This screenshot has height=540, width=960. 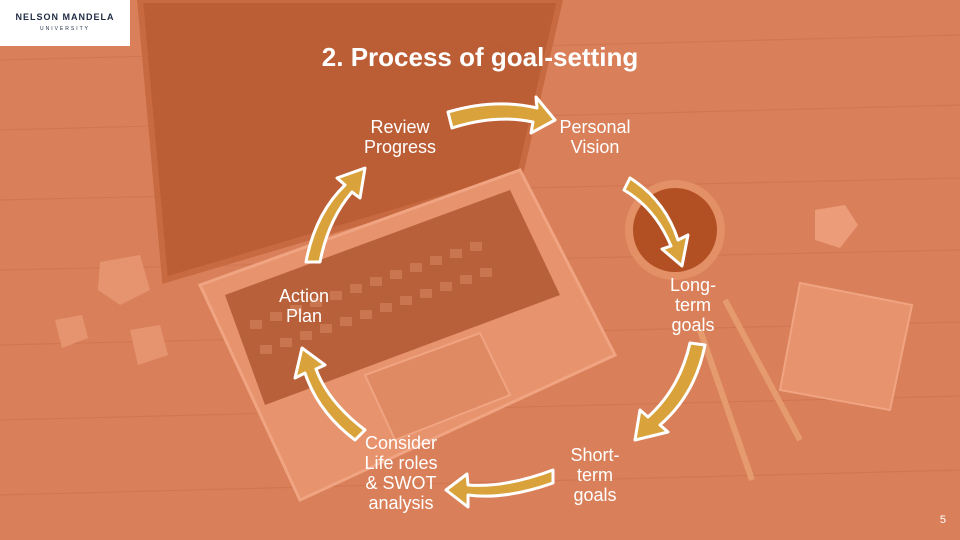 What do you see at coordinates (400, 137) in the screenshot?
I see `step-review-progress: Review Progress` at bounding box center [400, 137].